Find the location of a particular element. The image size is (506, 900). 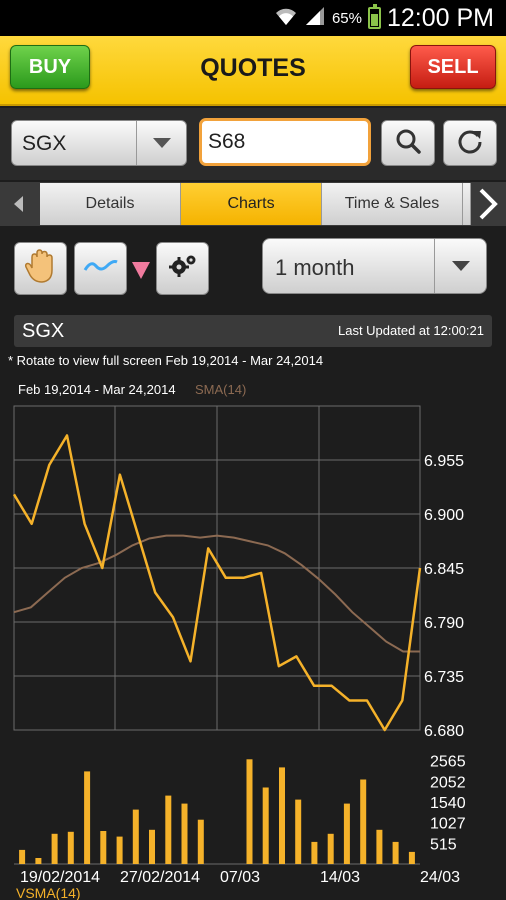

status-bar: 65% 12:00 PM is located at coordinates (253, 18).